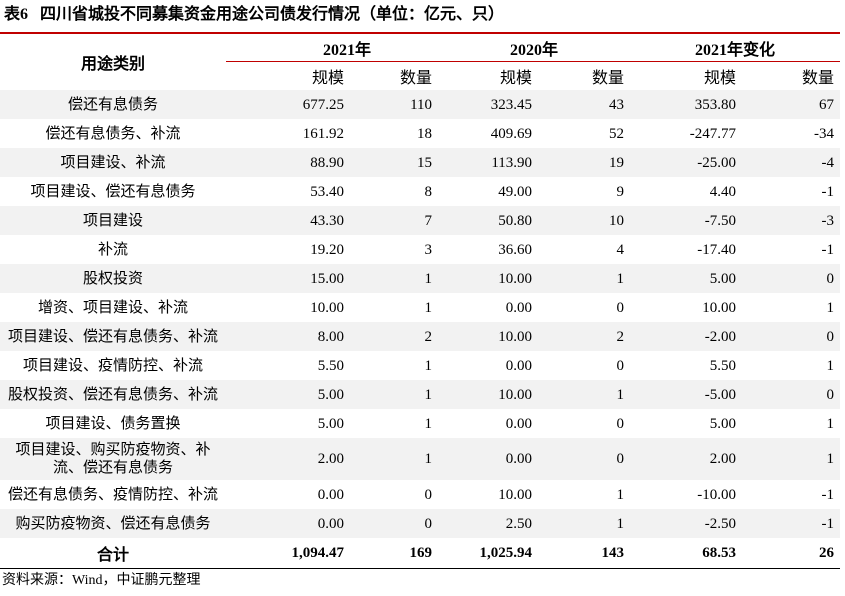 Image resolution: width=845 pixels, height=596 pixels. Describe the element at coordinates (723, 191) in the screenshot. I see `cell-value: 4.40` at that location.